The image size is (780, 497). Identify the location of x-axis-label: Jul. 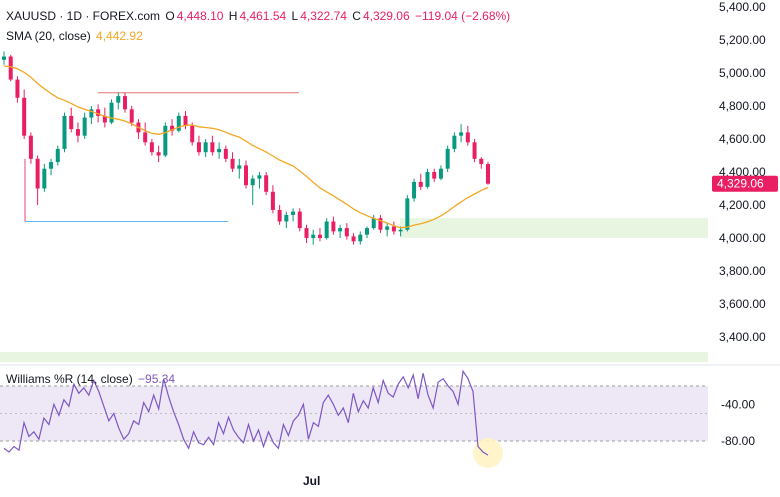
(311, 481).